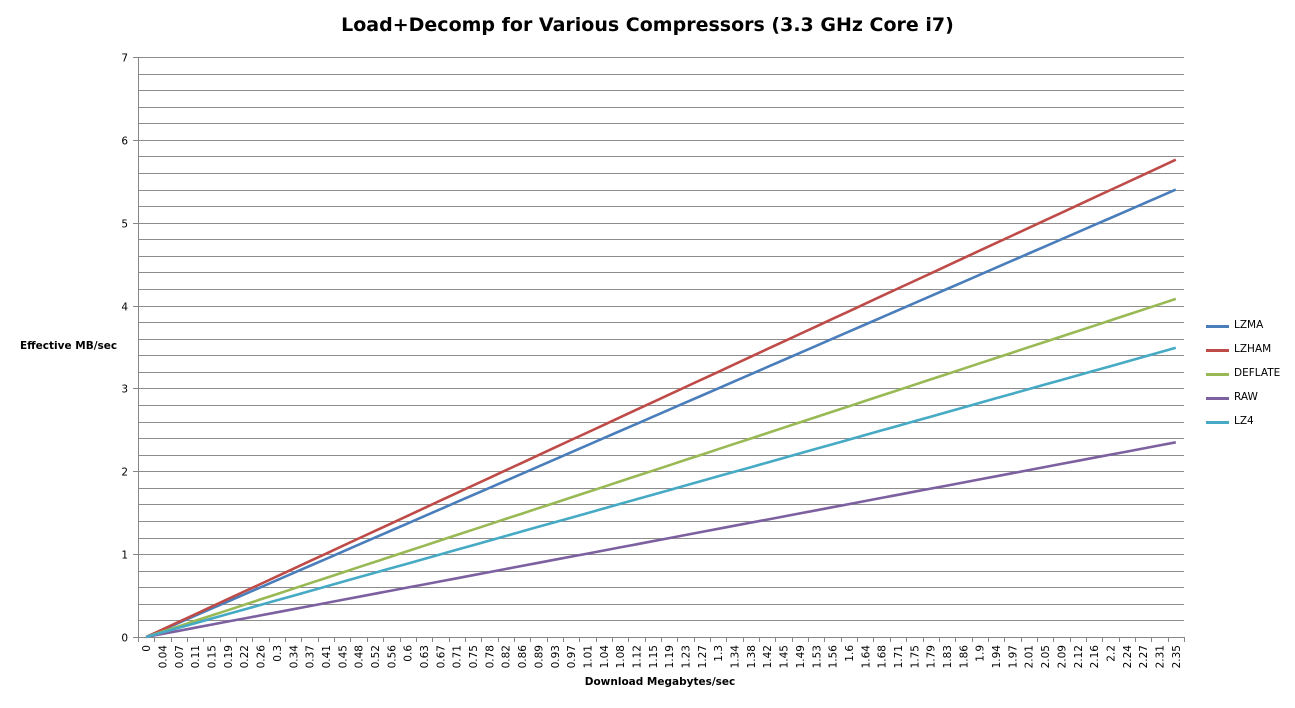 The image size is (1295, 708). Describe the element at coordinates (196, 656) in the screenshot. I see `x-tick-label: 0.11` at that location.